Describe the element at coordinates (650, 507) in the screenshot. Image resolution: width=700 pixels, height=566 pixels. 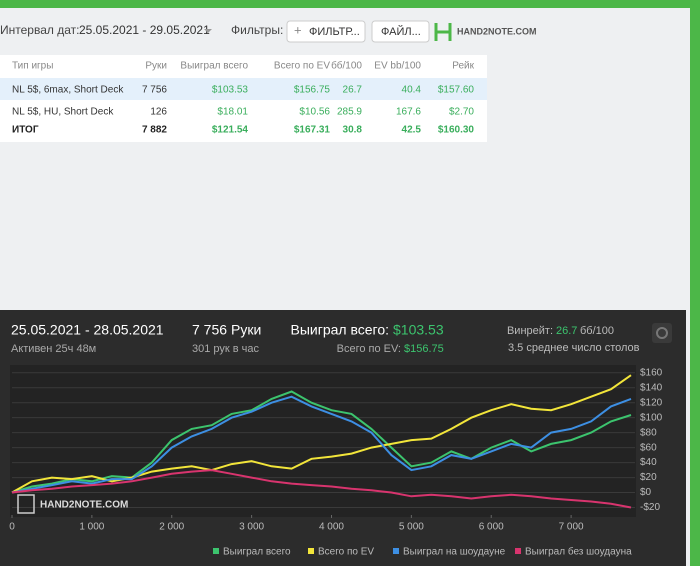
I see `y-tick-label: -$20` at that location.